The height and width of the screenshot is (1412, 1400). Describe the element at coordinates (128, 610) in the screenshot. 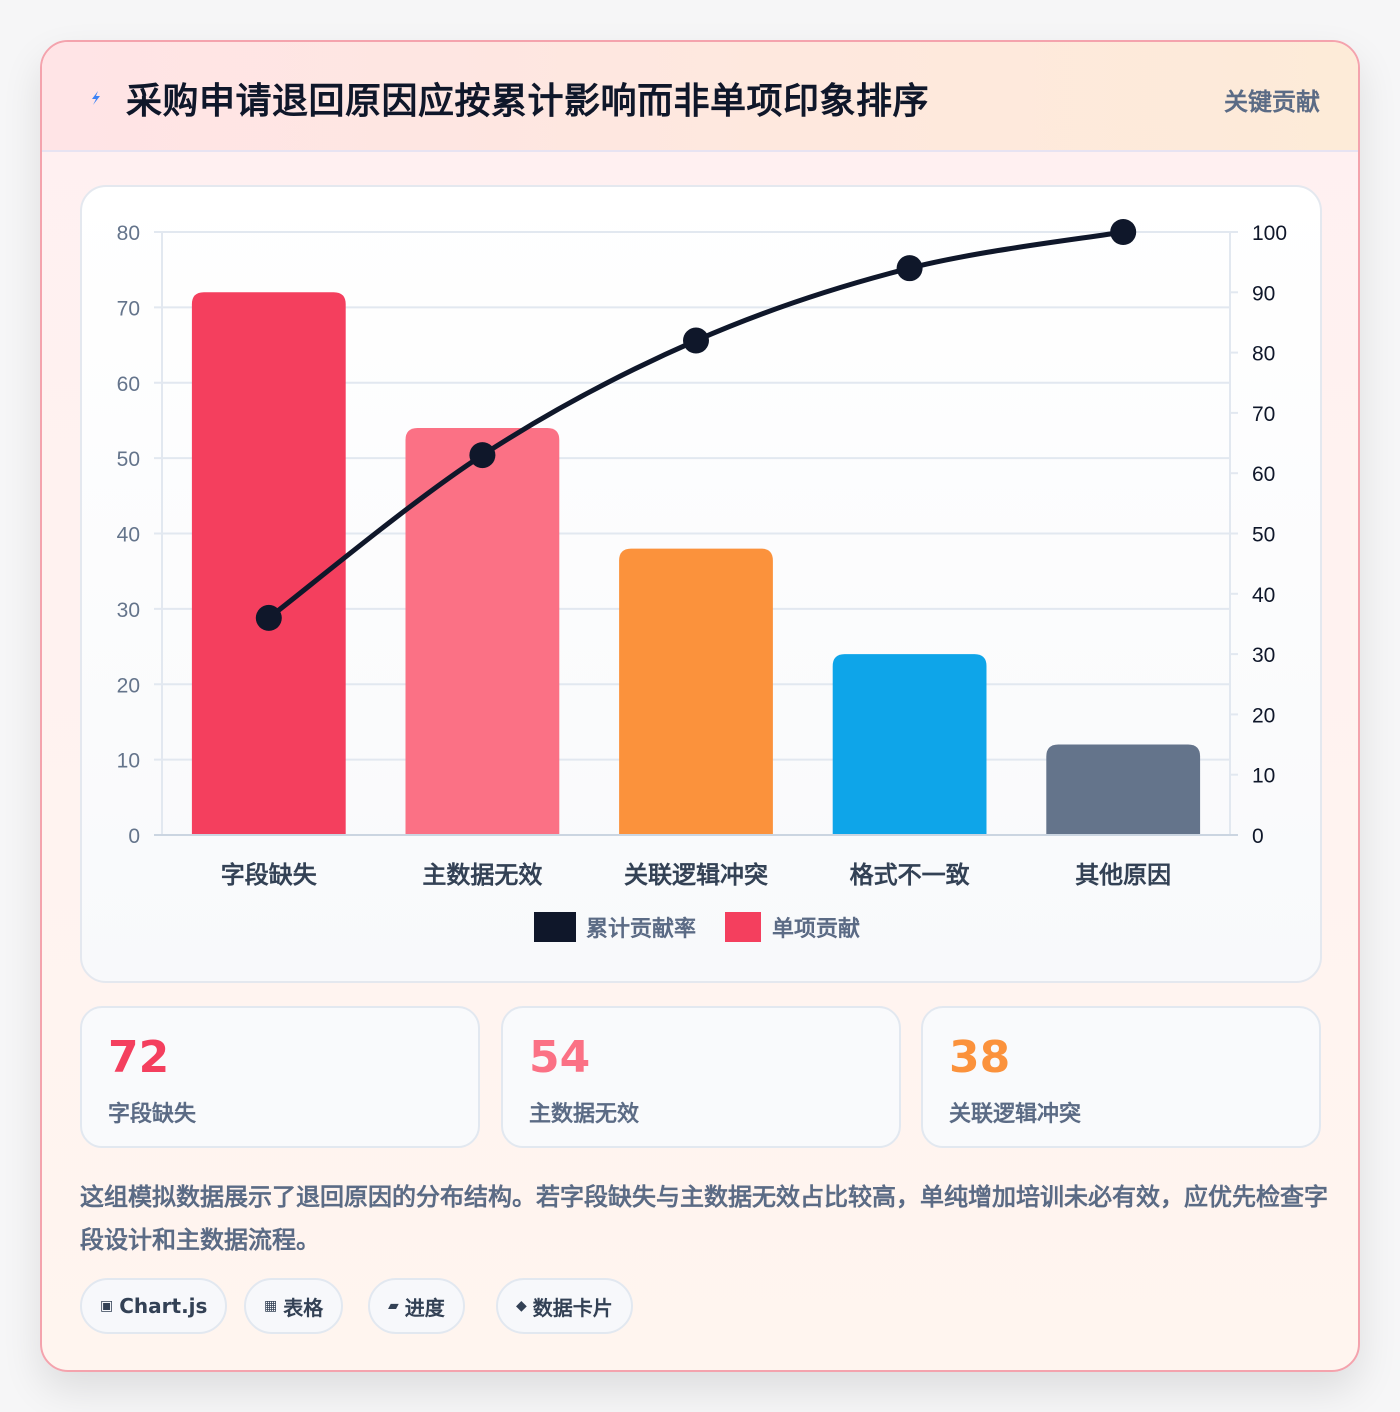

I see `y-left-tick-label: 30` at that location.